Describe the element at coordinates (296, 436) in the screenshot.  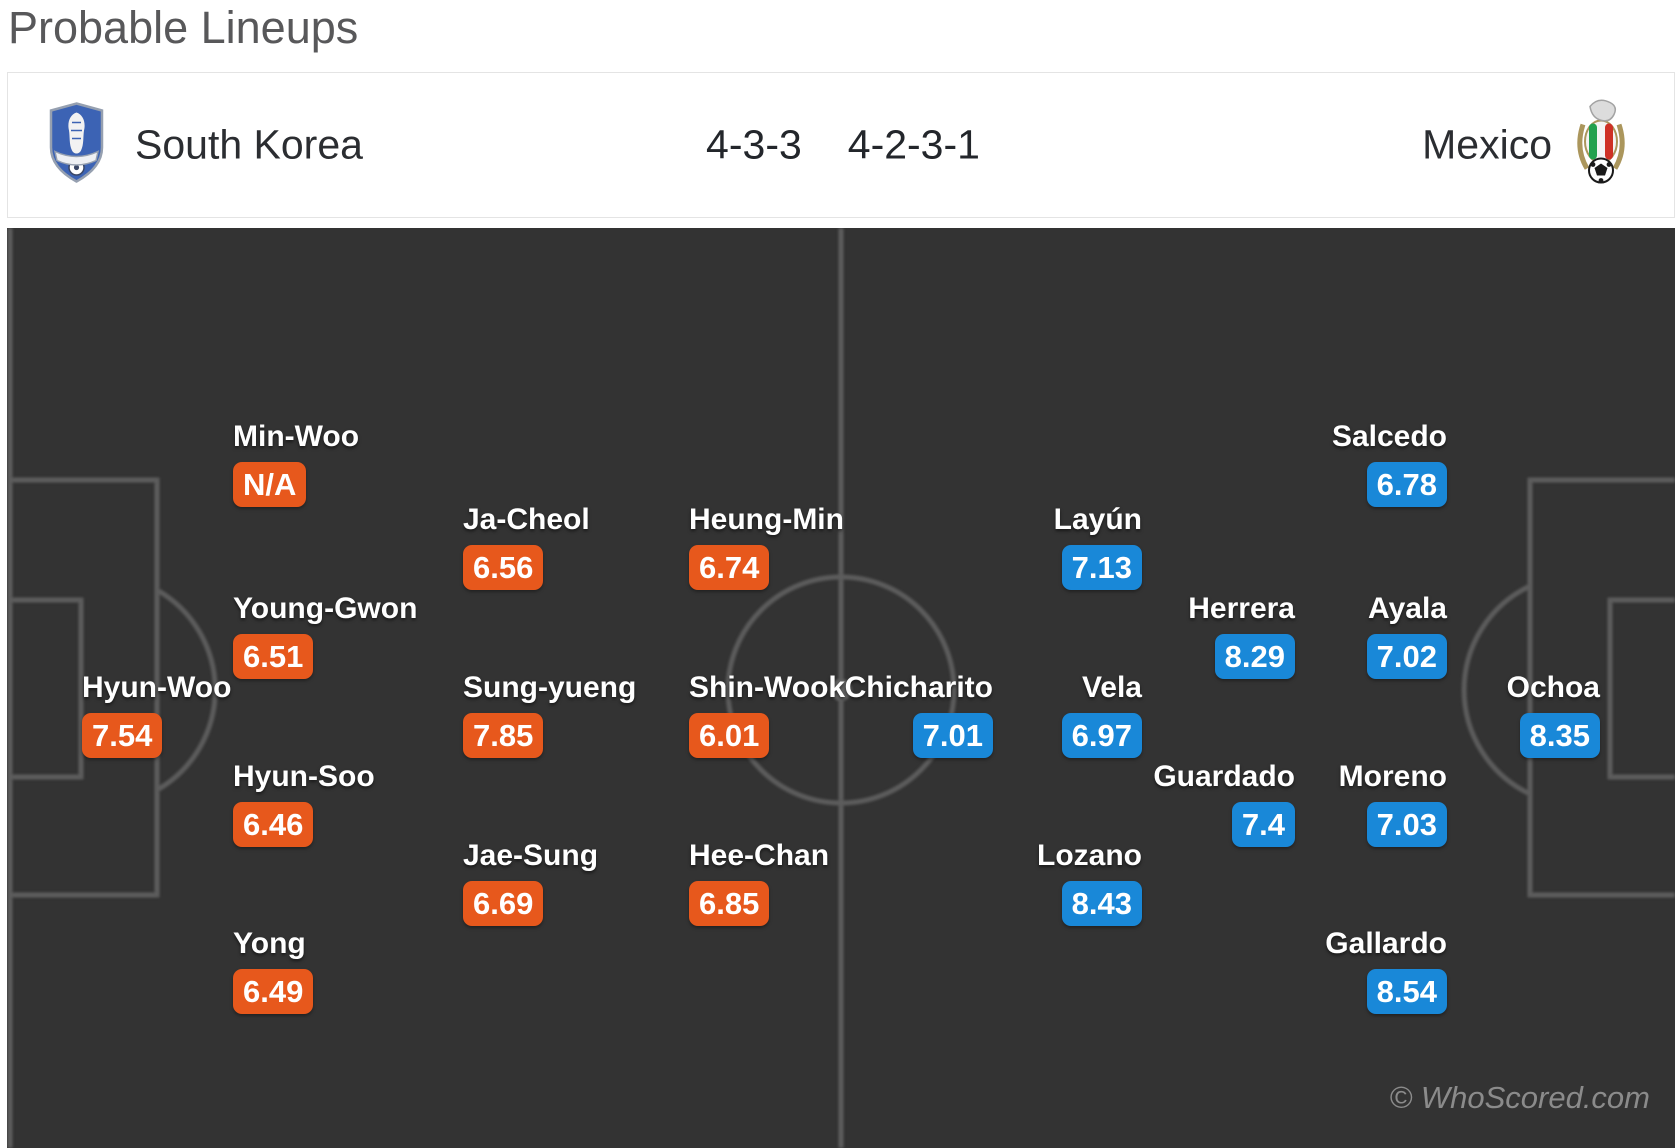
I see `player-name-label: Min-Woo` at that location.